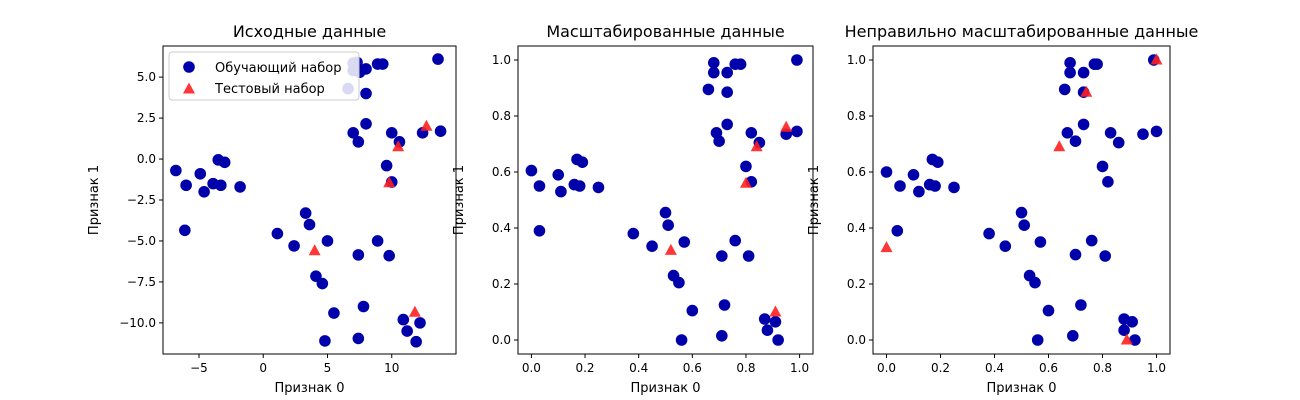 This screenshot has width=1300, height=400. I want to click on legend: Обучающий набор Тестовый набор, so click(264, 76).